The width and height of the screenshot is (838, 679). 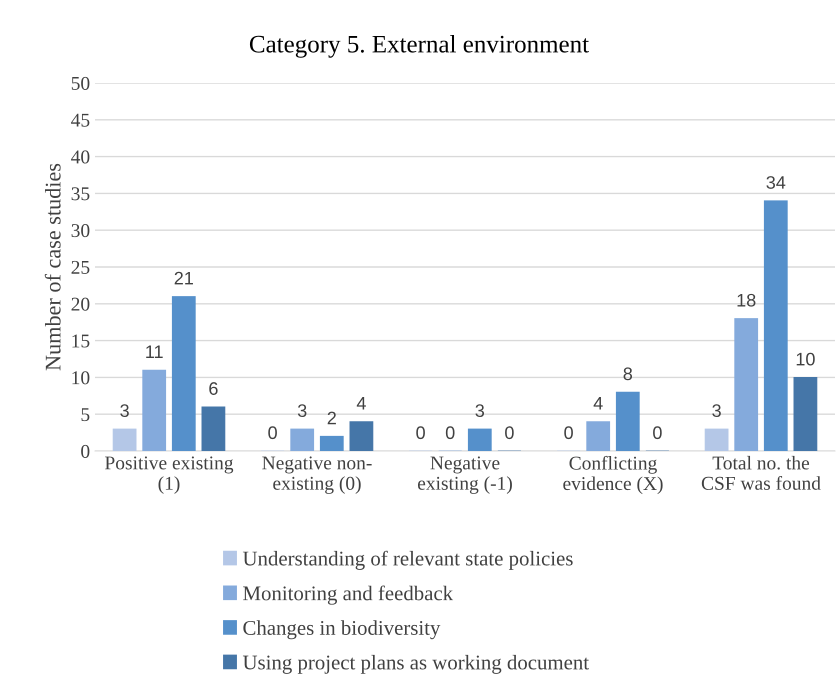 What do you see at coordinates (81, 267) in the screenshot?
I see `y-tick-label: 25` at bounding box center [81, 267].